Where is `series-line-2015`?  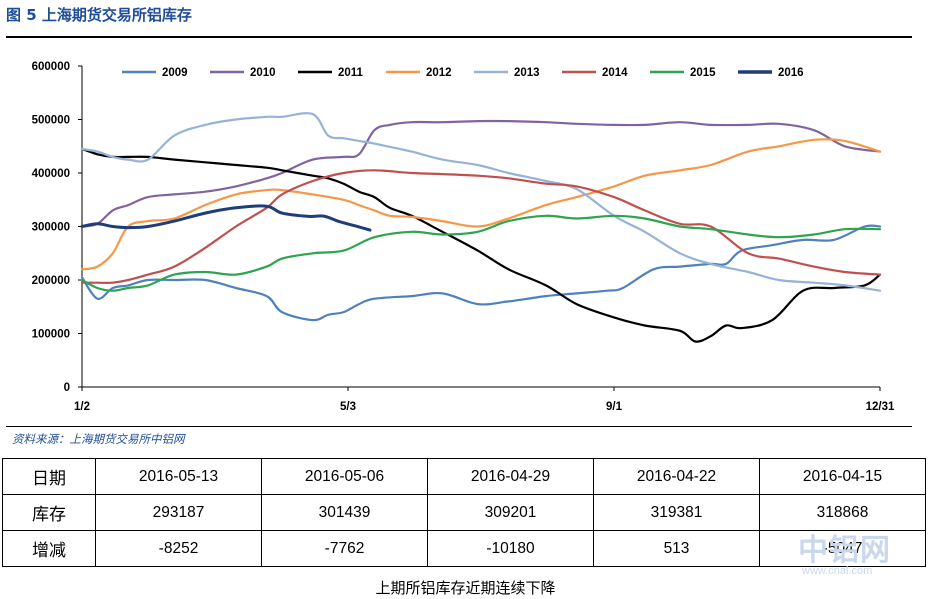
series-line-2015 is located at coordinates (481, 253).